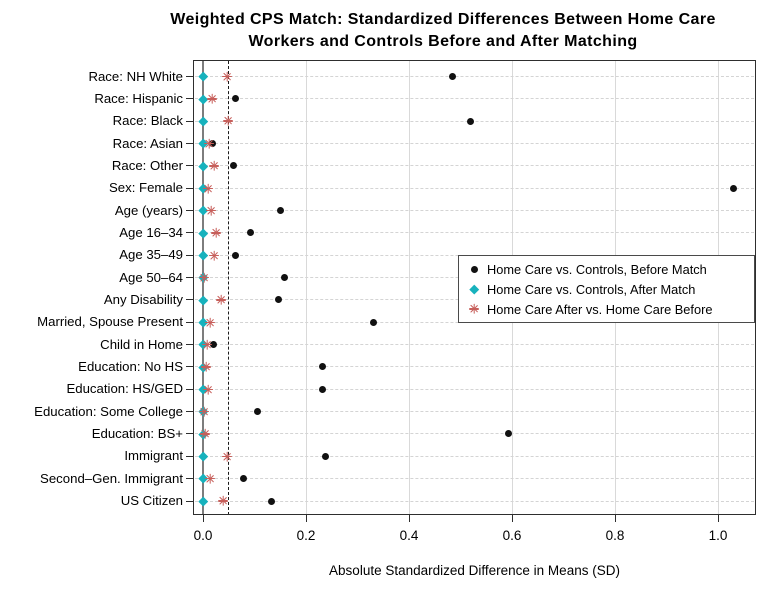 The height and width of the screenshot is (594, 761). I want to click on x-axis-tick-label: 0.0, so click(203, 535).